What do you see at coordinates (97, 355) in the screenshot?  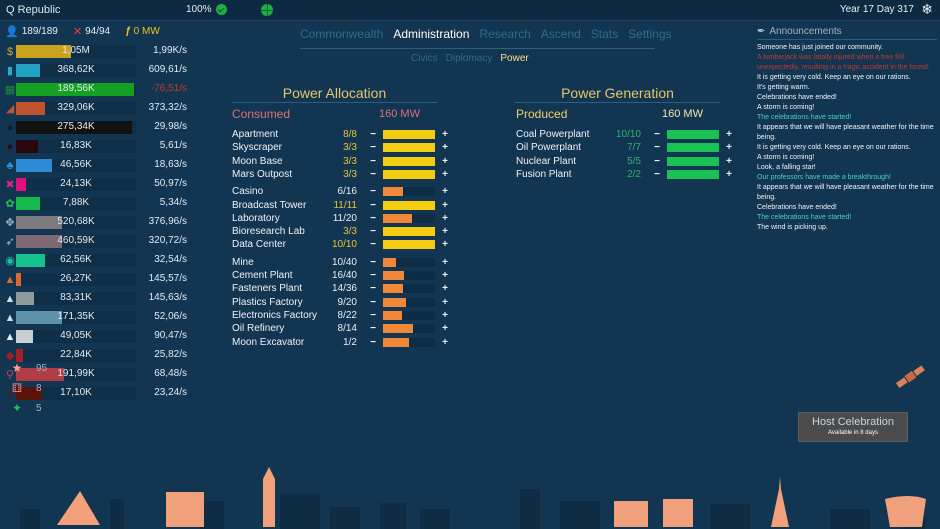 I see `resource-row: ◆ 22,84K 25,82/s` at bounding box center [97, 355].